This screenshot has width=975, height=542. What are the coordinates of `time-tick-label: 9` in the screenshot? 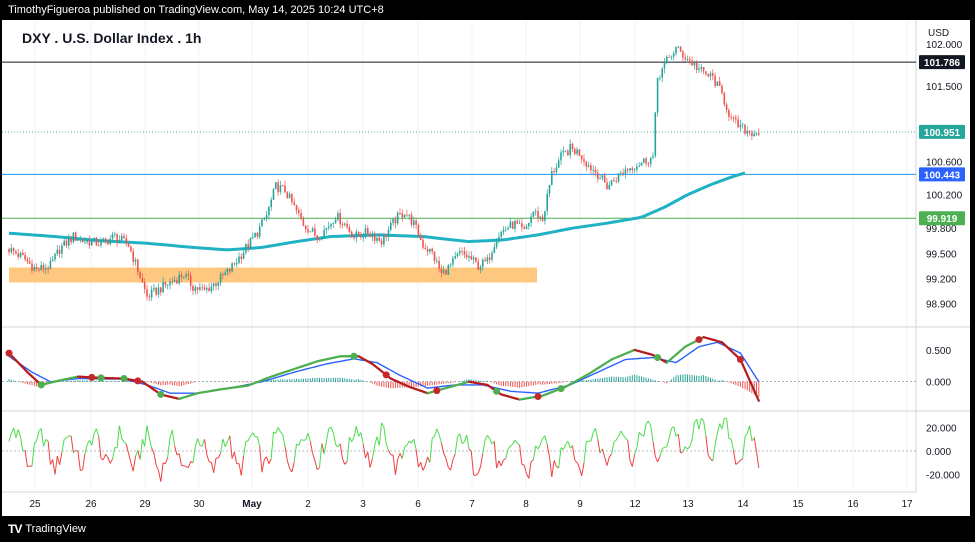 It's located at (580, 504).